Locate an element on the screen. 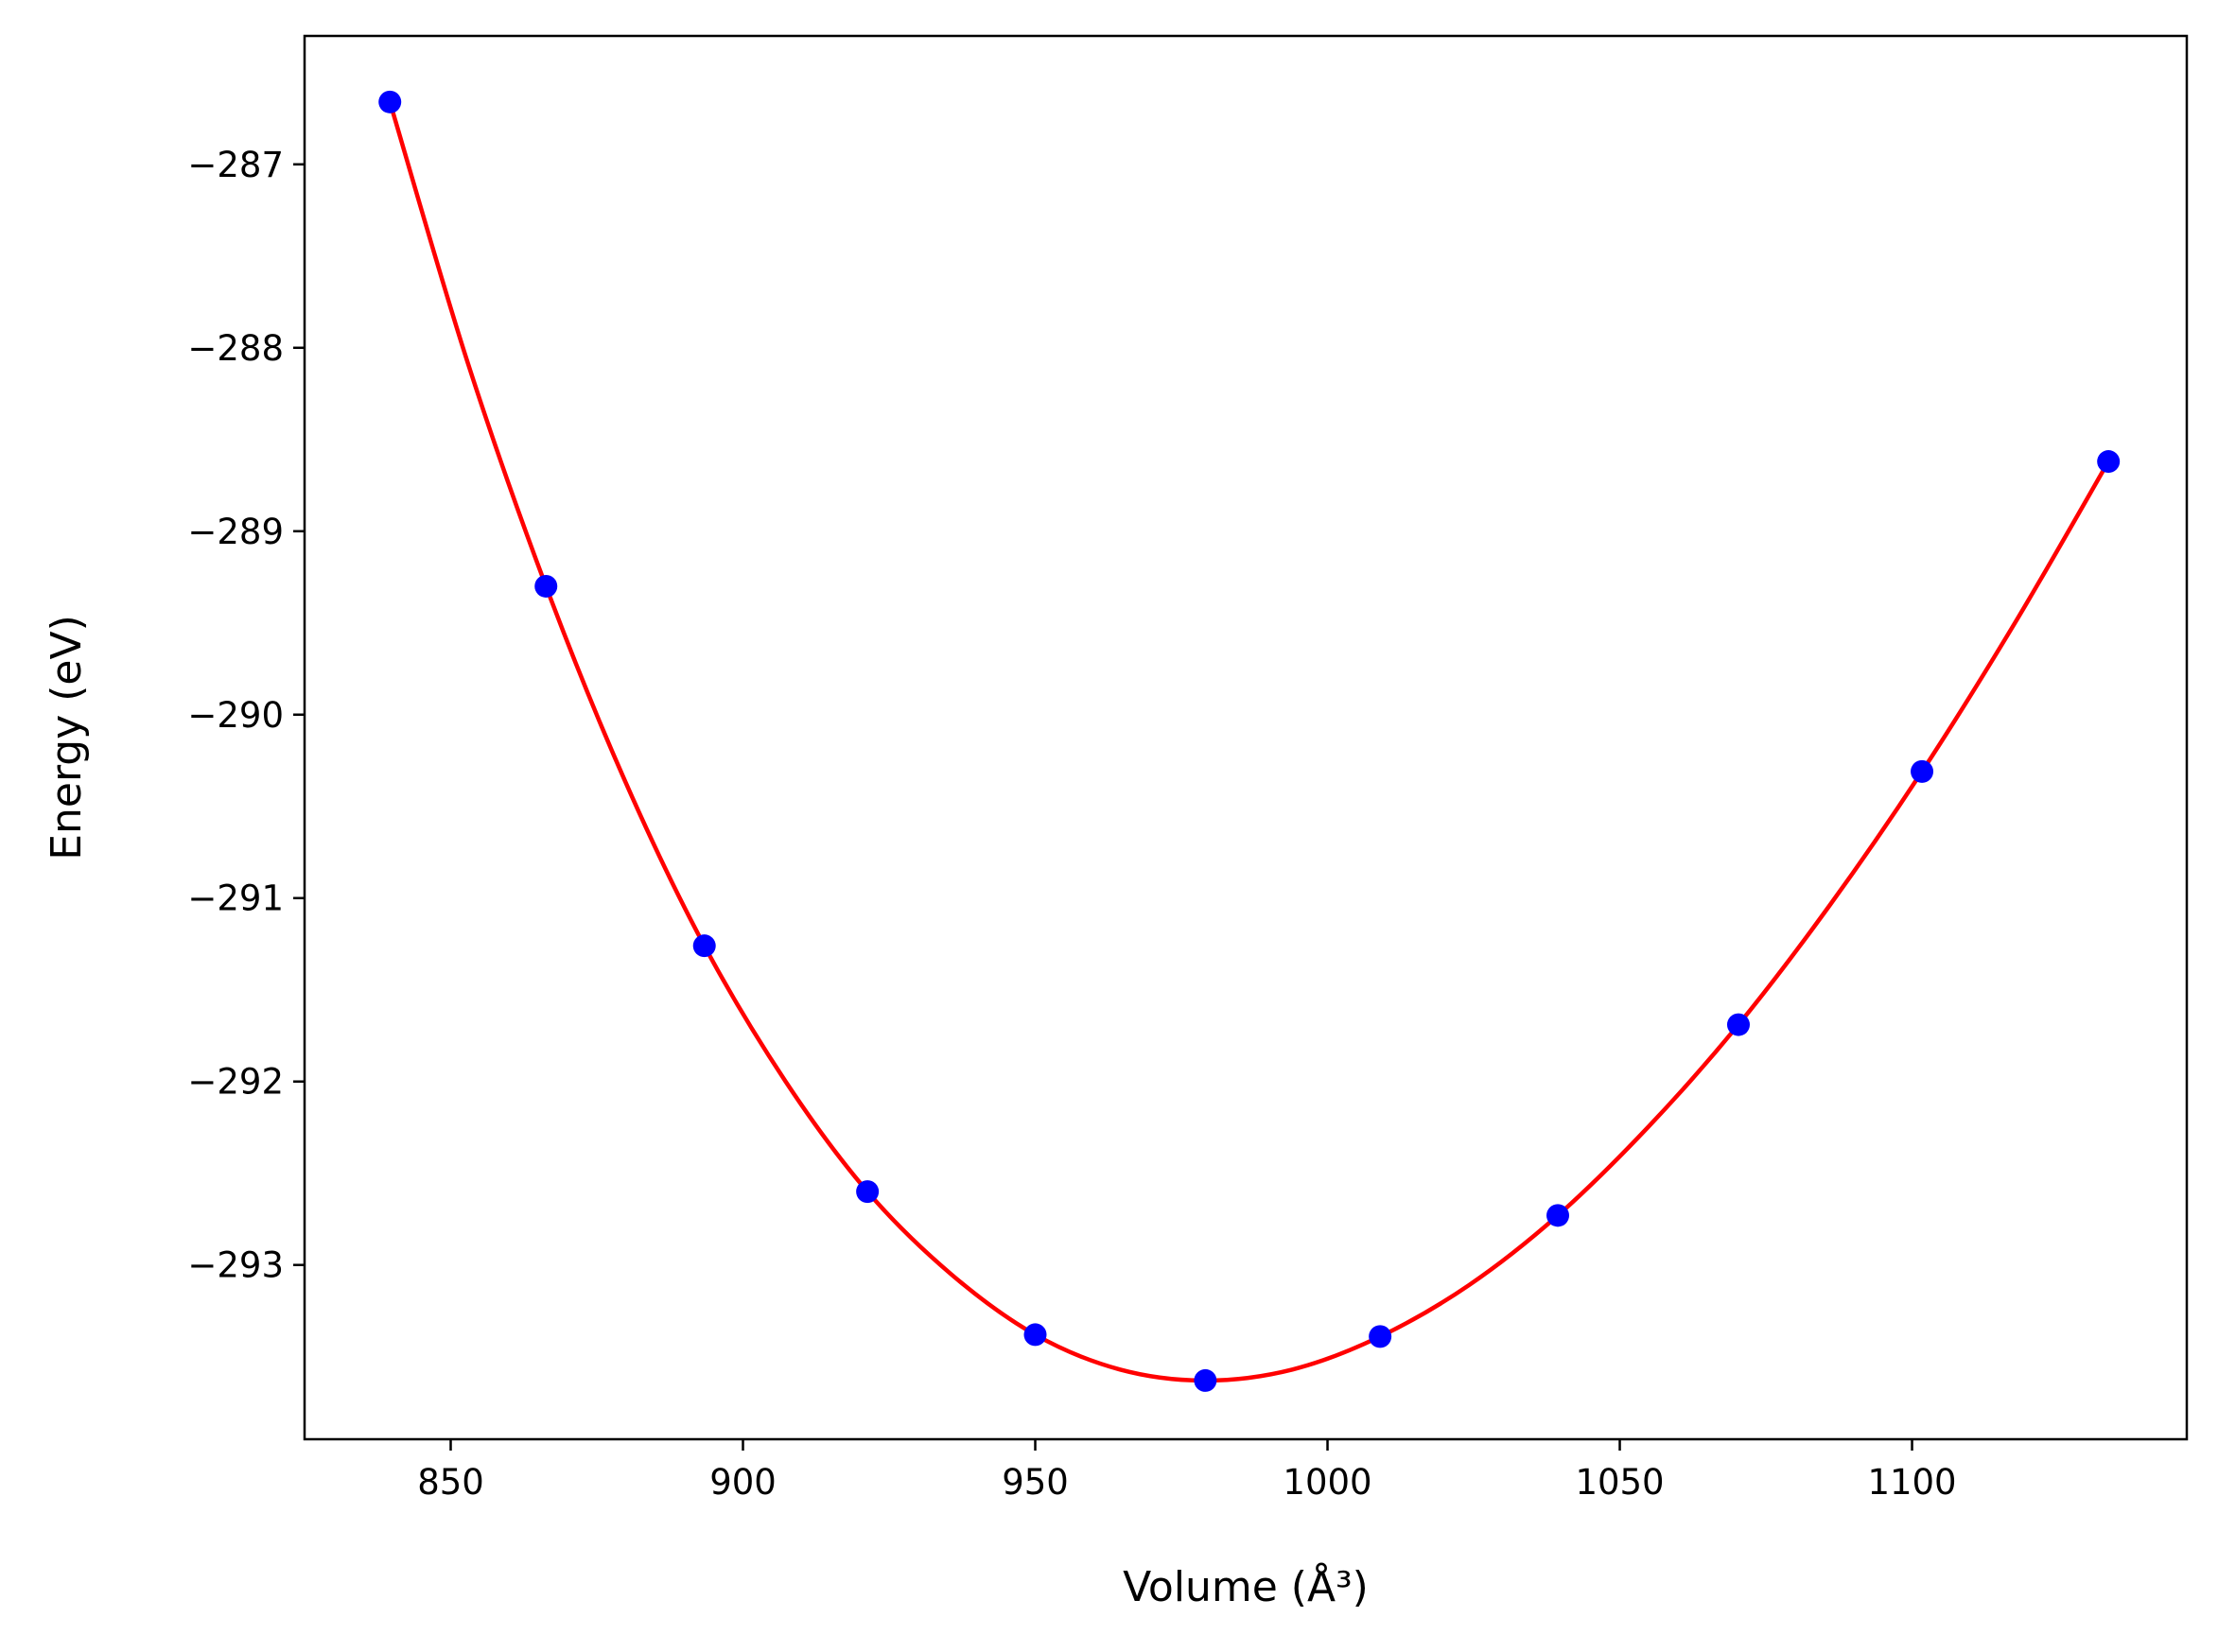  y-tick-label: −291 is located at coordinates (235, 899).